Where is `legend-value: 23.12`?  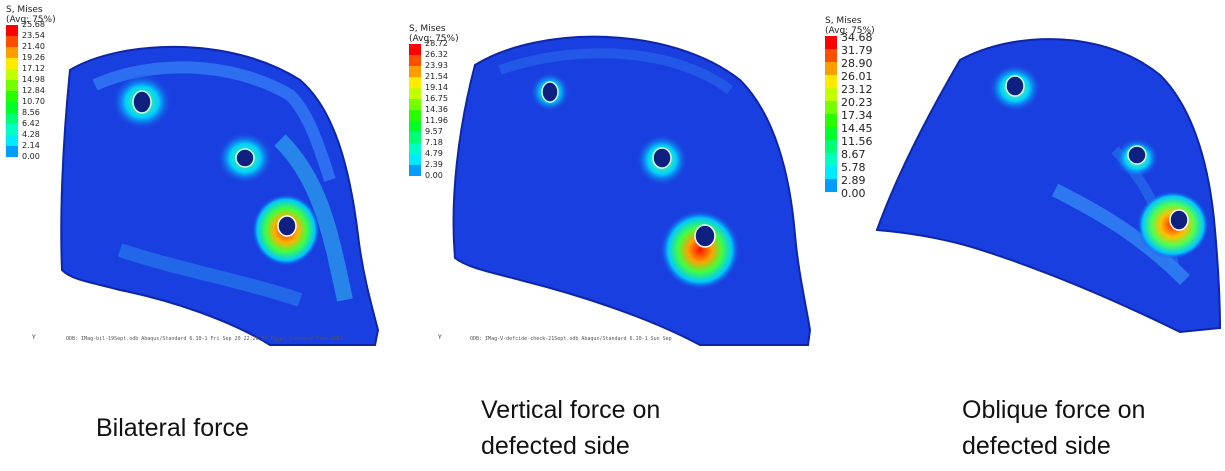 legend-value: 23.12 is located at coordinates (857, 89).